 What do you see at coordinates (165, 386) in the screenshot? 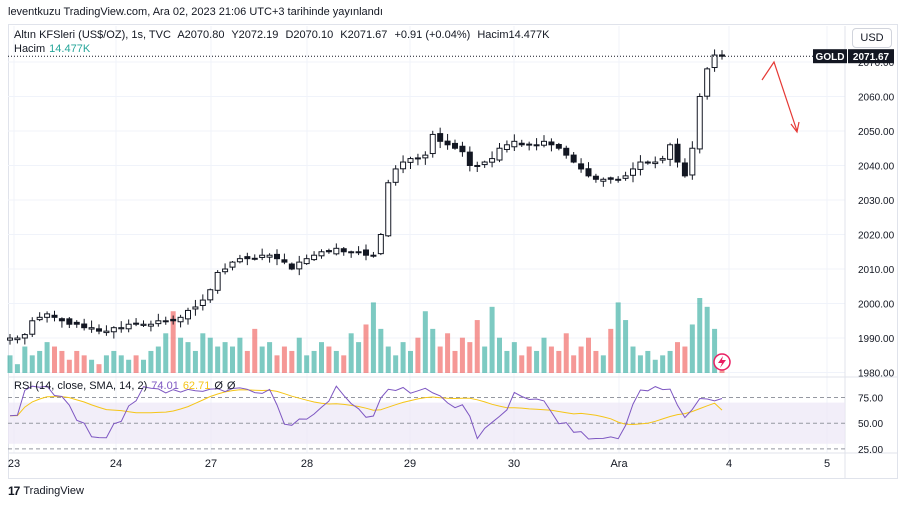
I see `rsi-value: 74.01` at bounding box center [165, 386].